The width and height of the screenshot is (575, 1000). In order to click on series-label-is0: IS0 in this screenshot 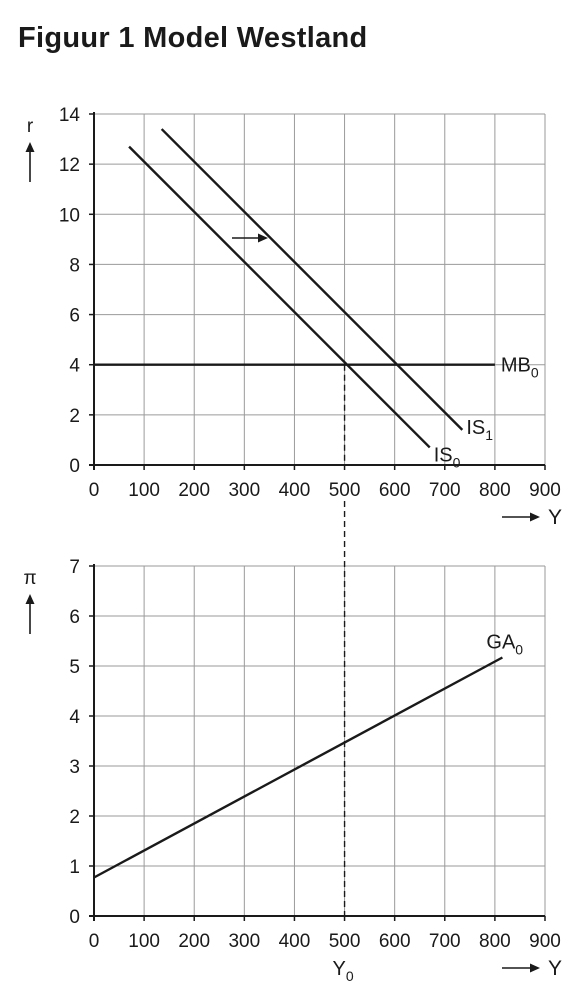, I will do `click(447, 457)`.